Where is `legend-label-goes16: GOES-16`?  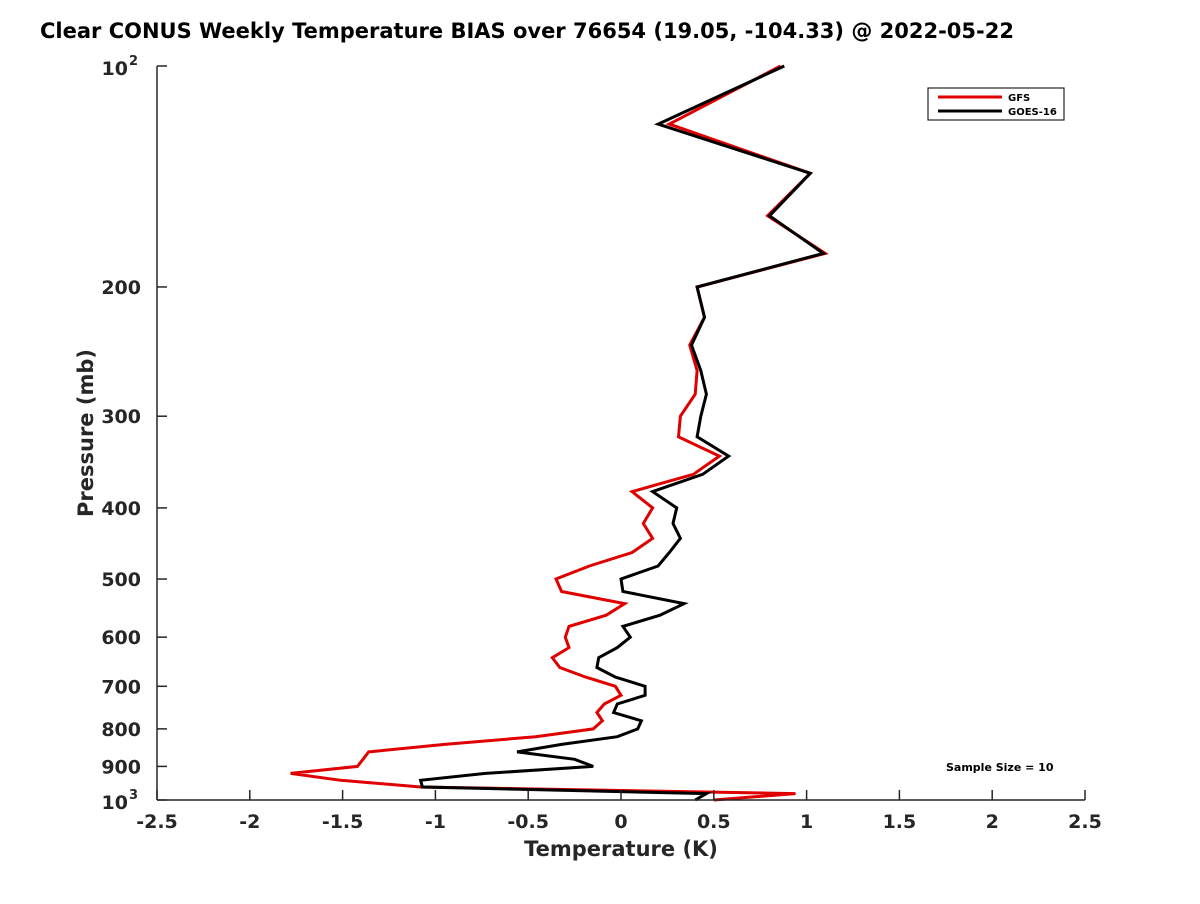 legend-label-goes16: GOES-16 is located at coordinates (1032, 112).